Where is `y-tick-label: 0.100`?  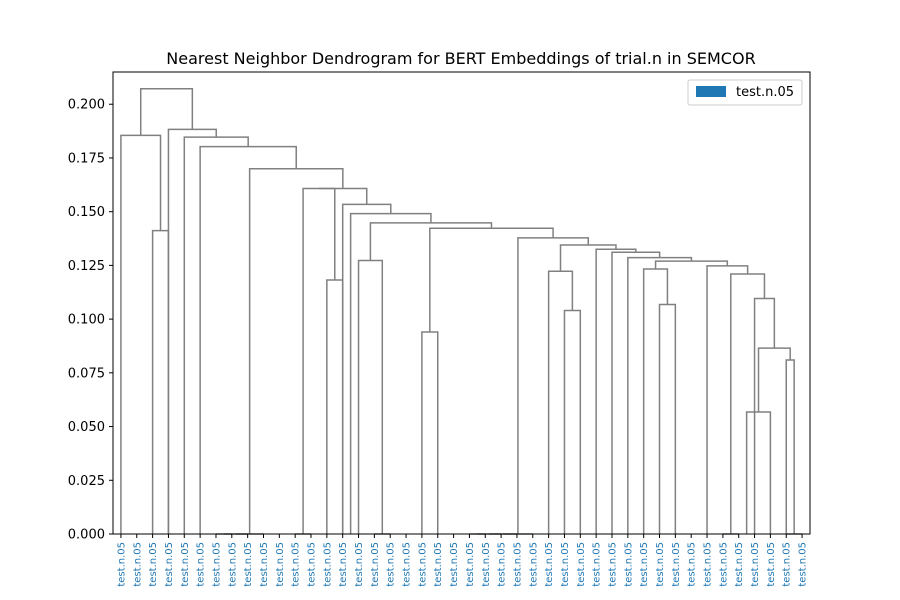
y-tick-label: 0.100 is located at coordinates (86, 320).